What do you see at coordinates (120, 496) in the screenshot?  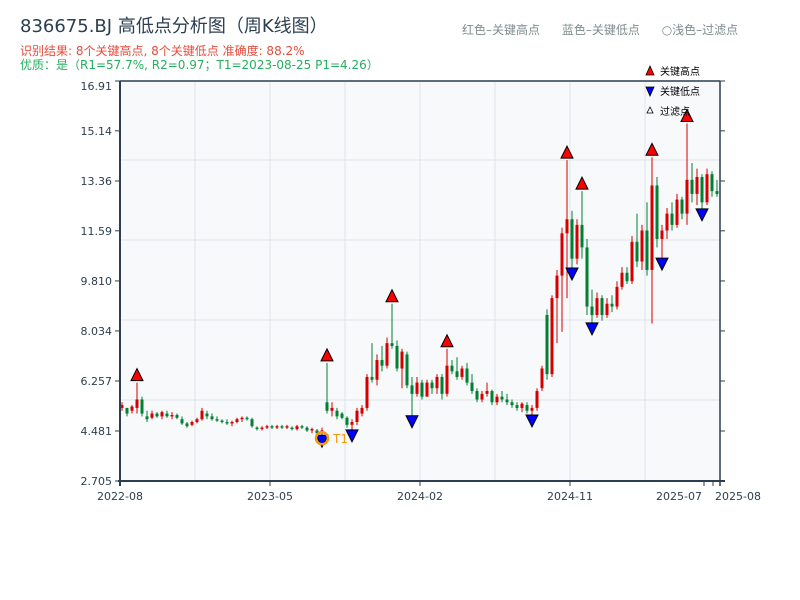 I see `x-tick-label: 2022-08` at bounding box center [120, 496].